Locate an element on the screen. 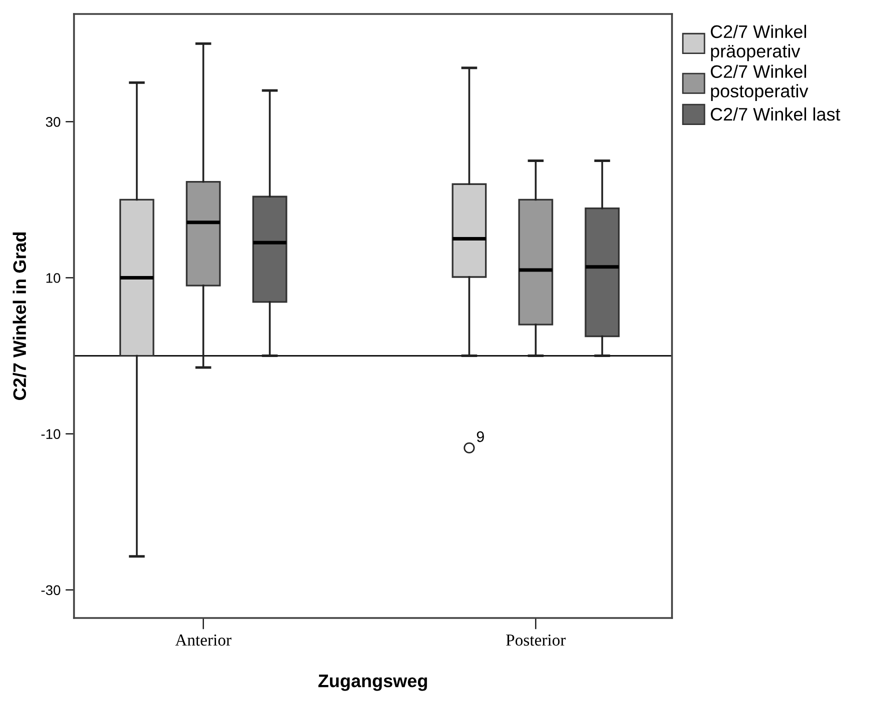 This screenshot has width=877, height=704. y-tick-label: 10 is located at coordinates (53, 278).